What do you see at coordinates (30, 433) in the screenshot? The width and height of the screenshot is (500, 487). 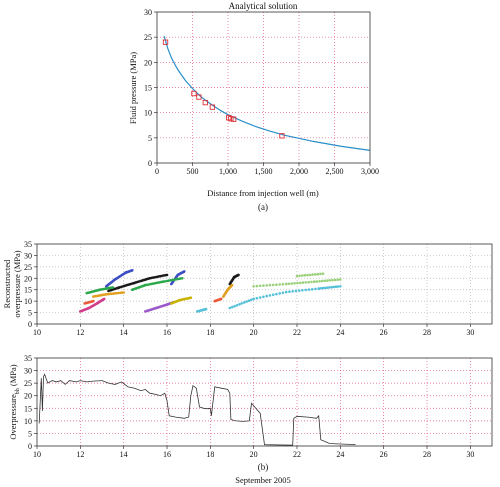 I see `chart-b2-ytick-label: 5` at bounding box center [30, 433].